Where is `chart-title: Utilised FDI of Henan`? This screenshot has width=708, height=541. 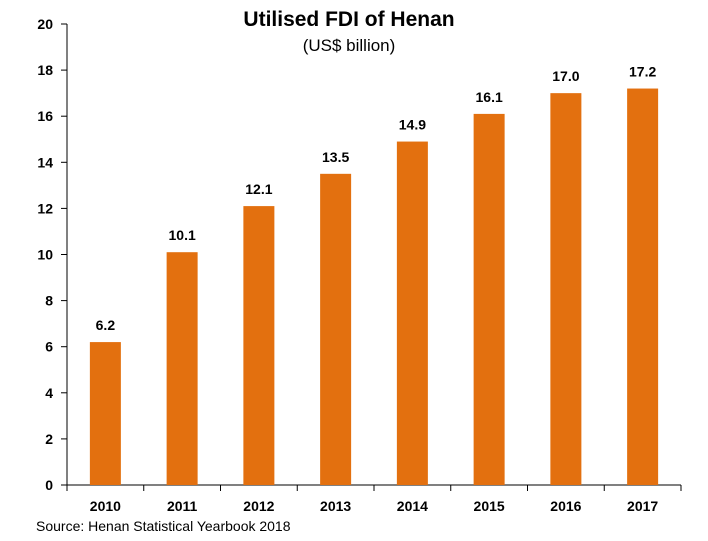
chart-title: Utilised FDI of Henan is located at coordinates (348, 19).